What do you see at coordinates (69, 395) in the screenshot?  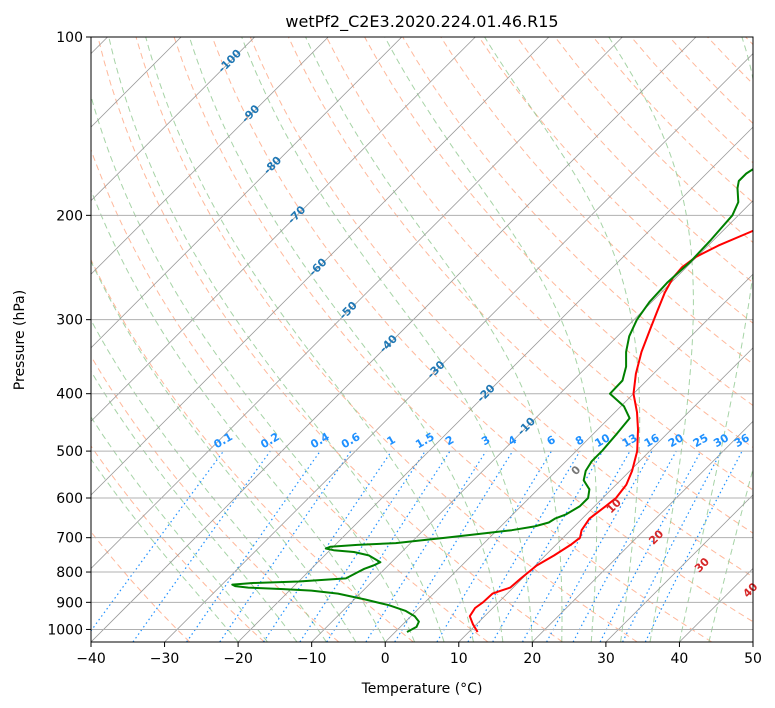 I see `y-tick-label: 400` at bounding box center [69, 395].